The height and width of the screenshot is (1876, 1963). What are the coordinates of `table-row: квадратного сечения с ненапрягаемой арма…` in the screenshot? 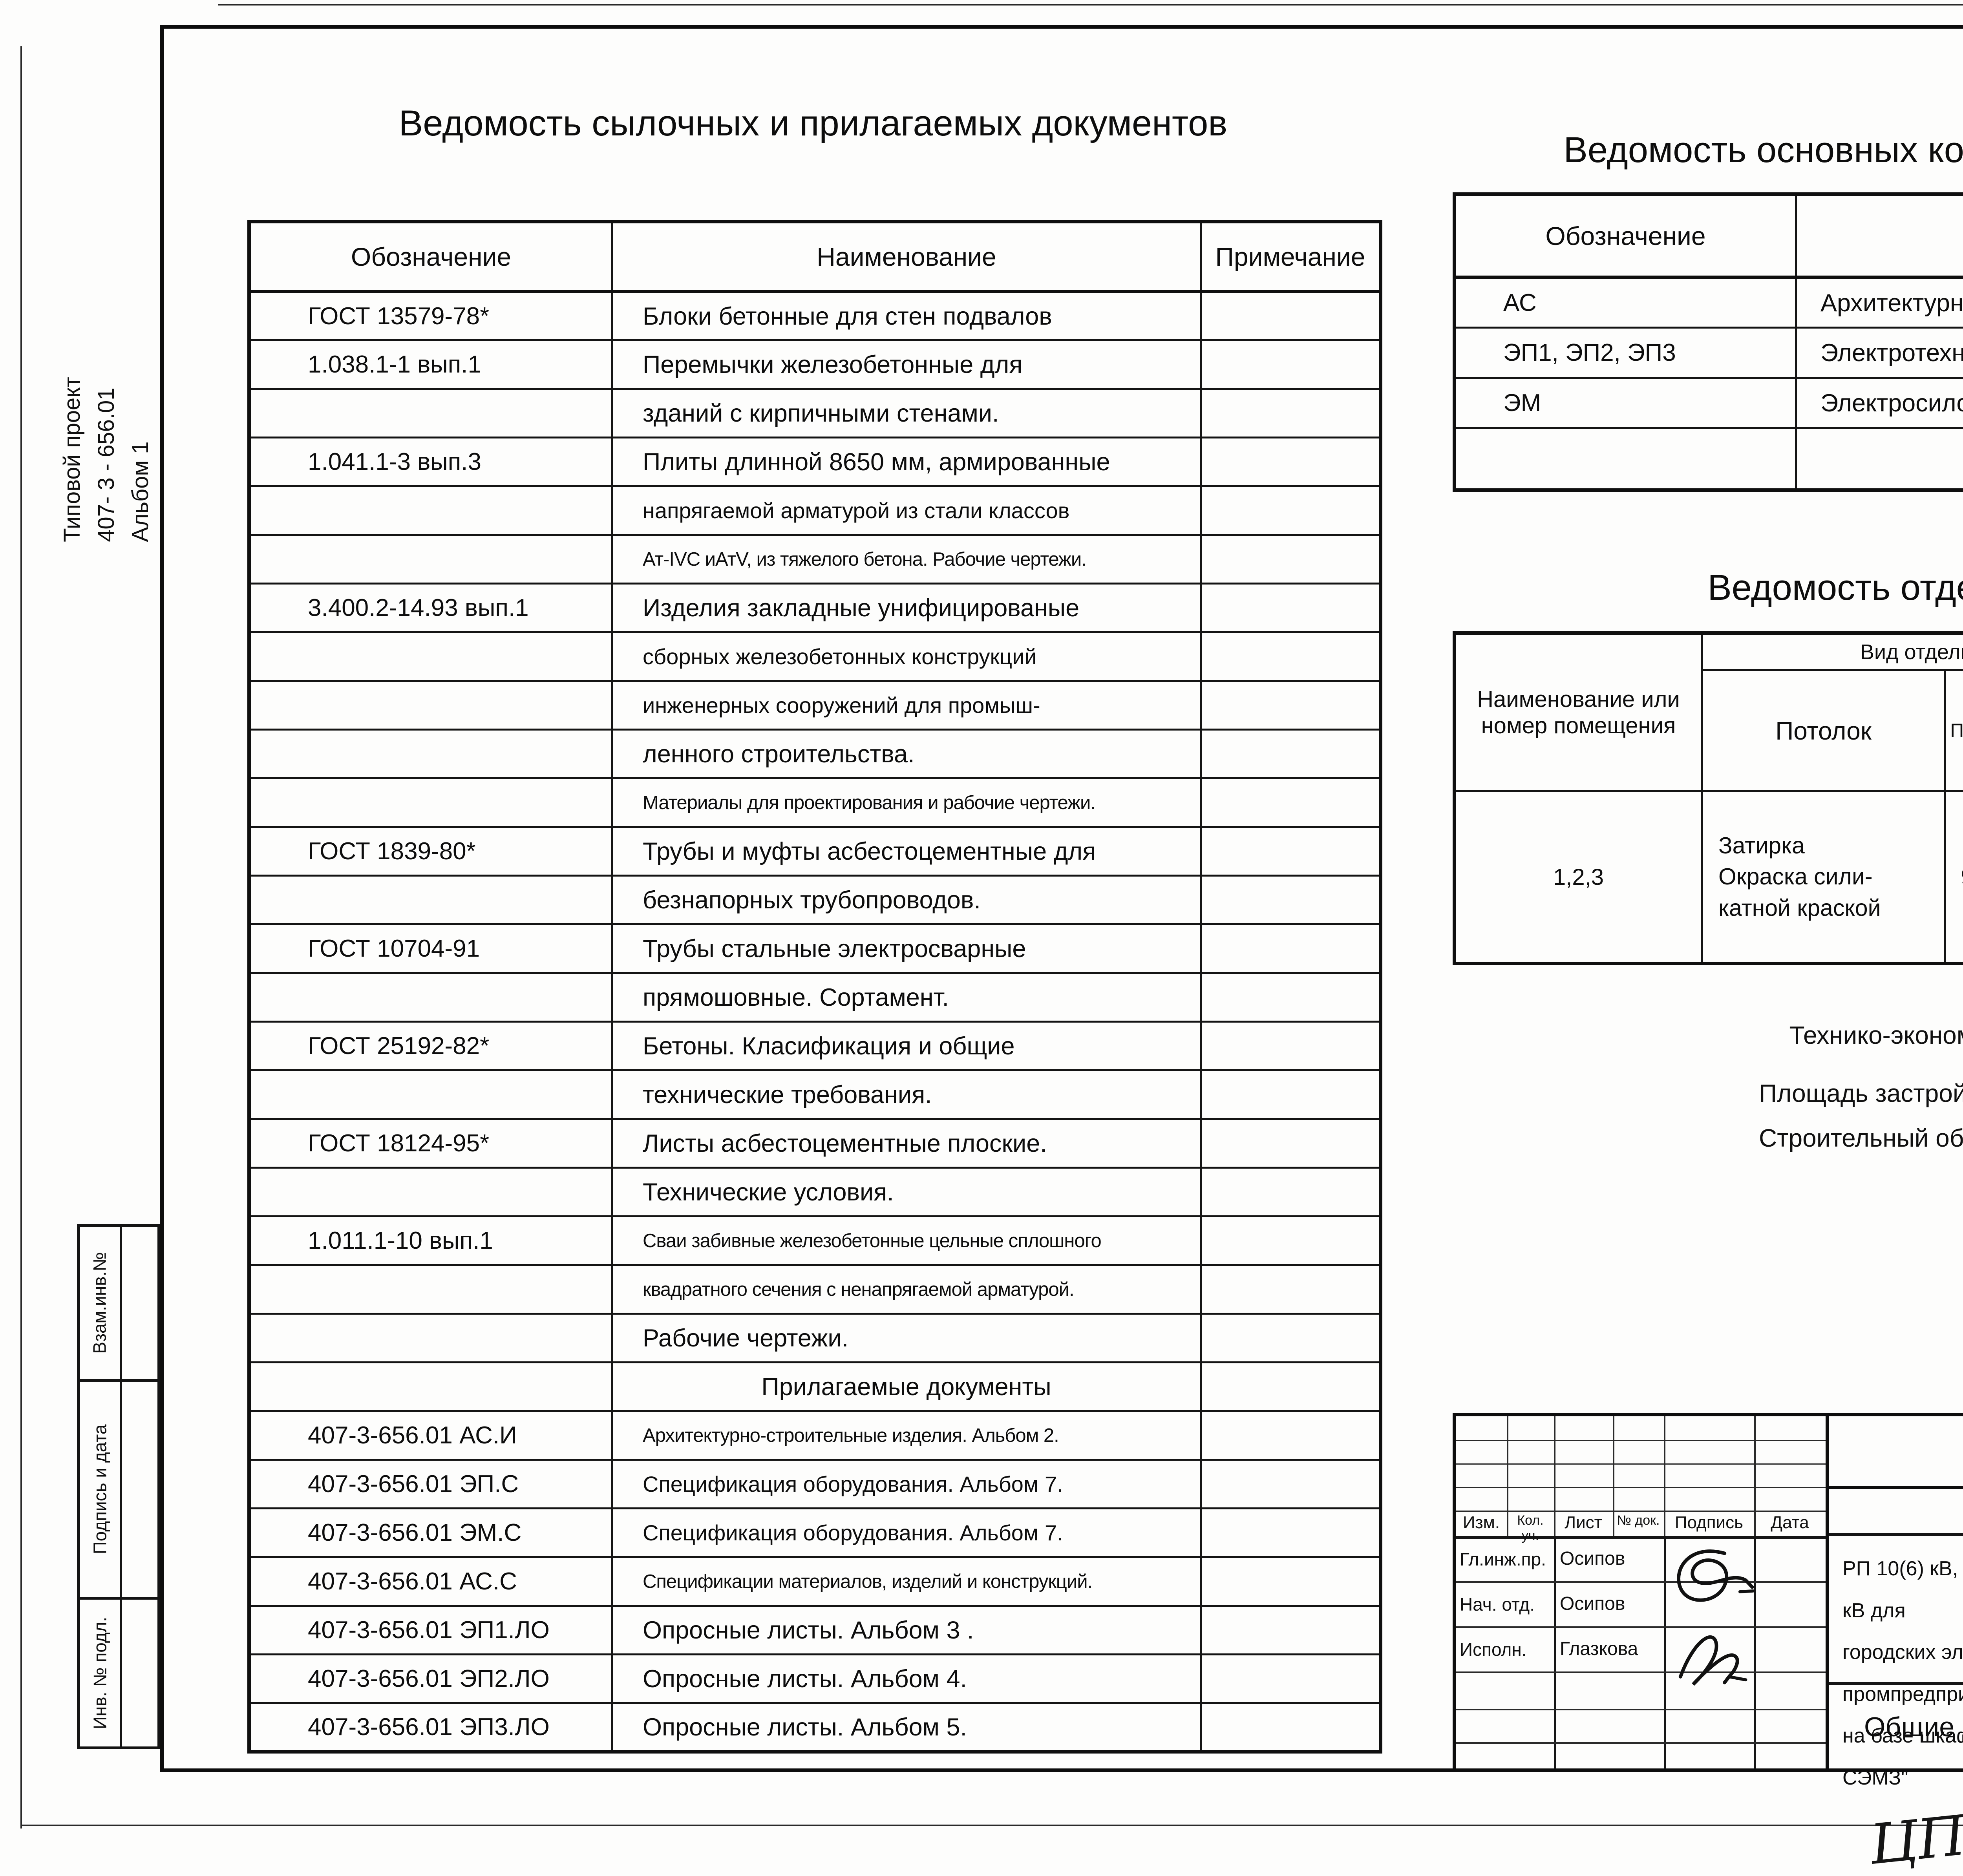 It's located at (815, 1289).